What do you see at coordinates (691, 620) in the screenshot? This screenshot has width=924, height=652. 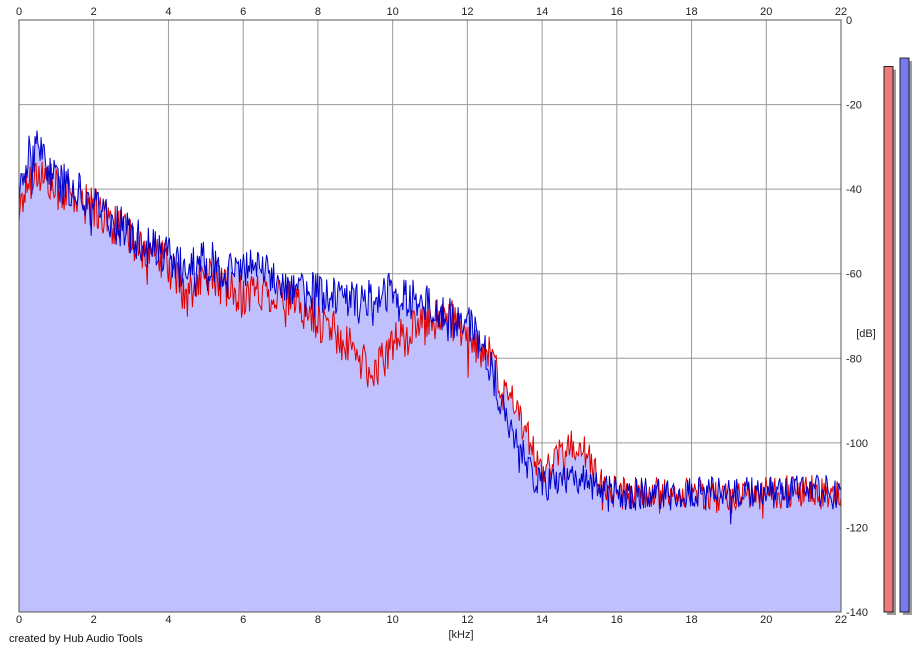 I see `x-tick-label-bottom: 18` at bounding box center [691, 620].